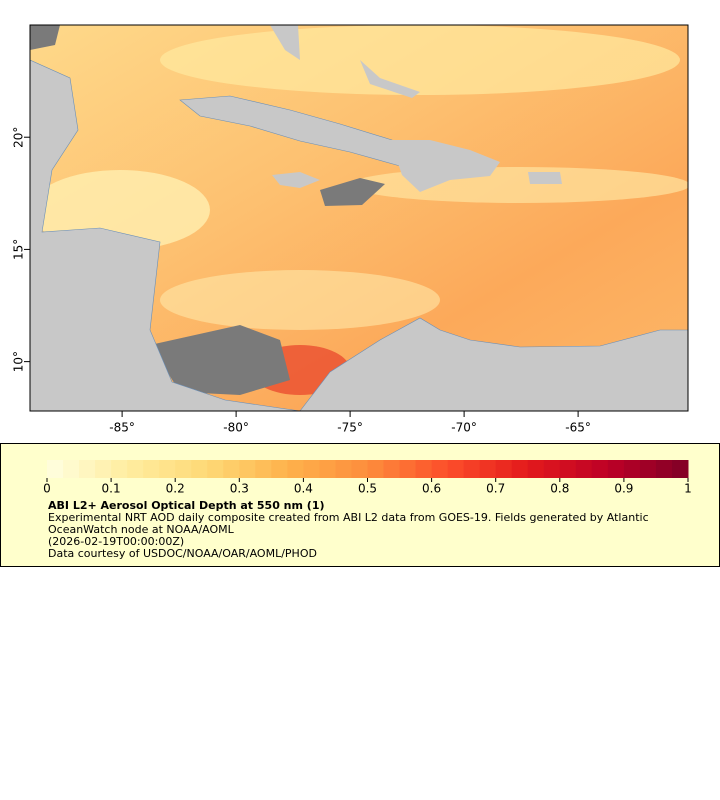 The image size is (720, 800). What do you see at coordinates (623, 489) in the screenshot?
I see `colorbar-tick-label: 0.9` at bounding box center [623, 489].